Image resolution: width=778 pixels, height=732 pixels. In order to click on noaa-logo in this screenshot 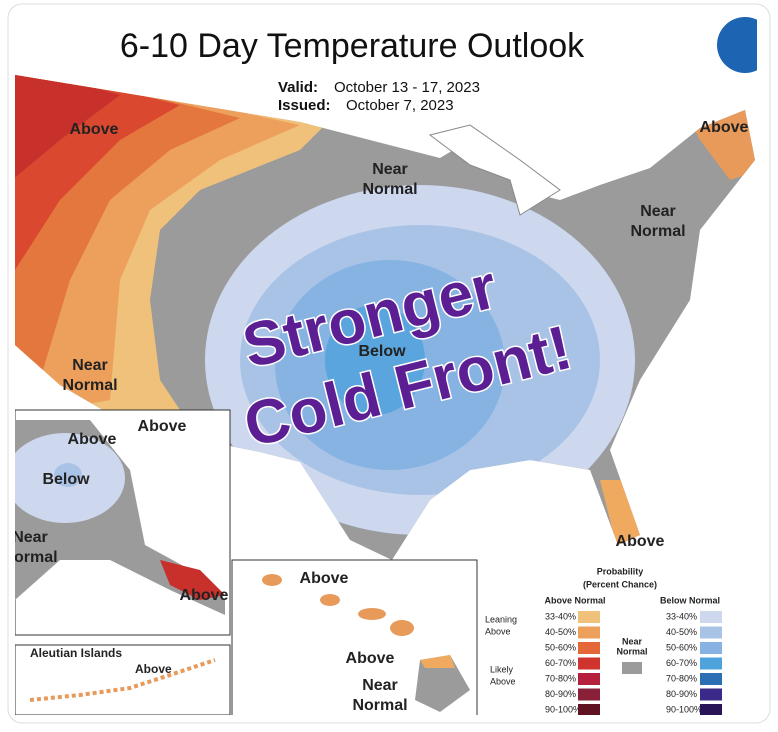, I will do `click(737, 45)`.